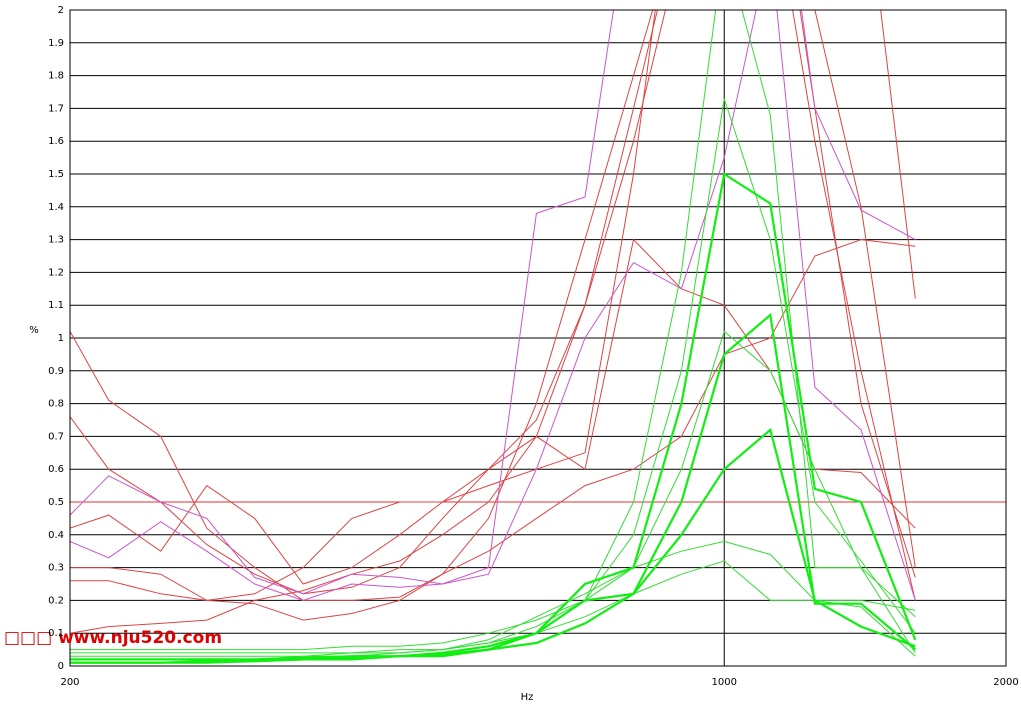 This screenshot has height=708, width=1021. What do you see at coordinates (56, 600) in the screenshot?
I see `y-tick-label: 0.2` at bounding box center [56, 600].